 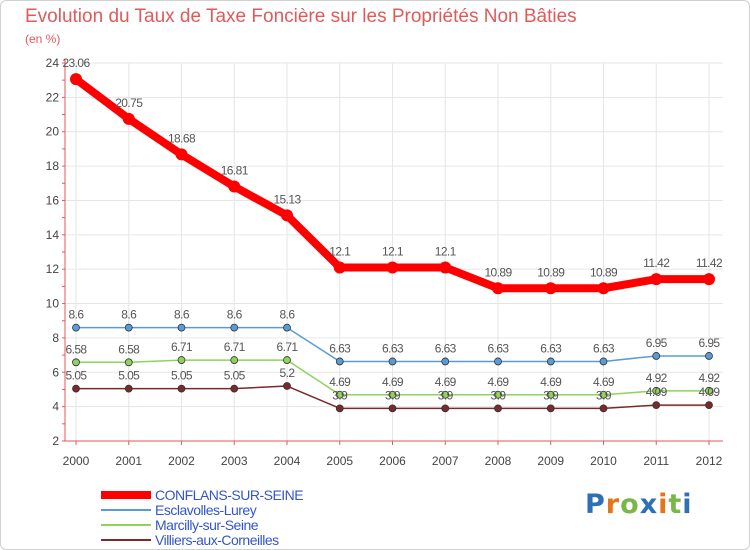 What do you see at coordinates (43, 39) in the screenshot?
I see `y-axis-unit-label: (en %)` at bounding box center [43, 39].